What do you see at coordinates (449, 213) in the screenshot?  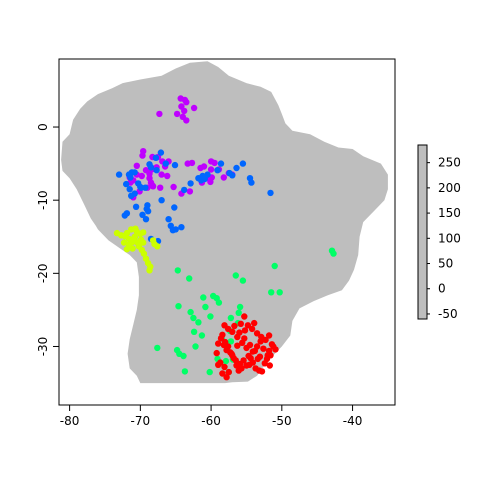 I see `colorbar-tick-label: 150` at bounding box center [449, 213].